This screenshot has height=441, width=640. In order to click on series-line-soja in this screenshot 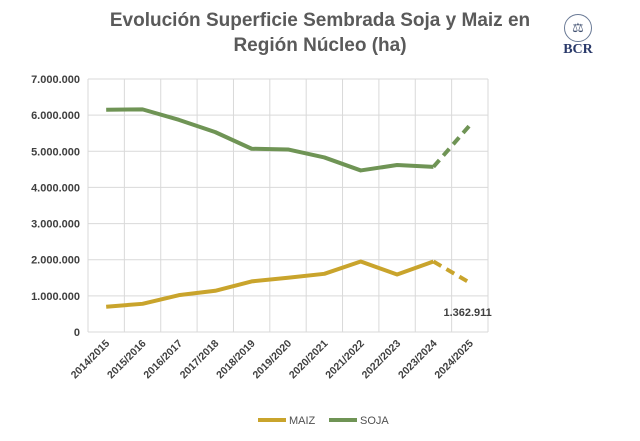, I will do `click(270, 140)`.